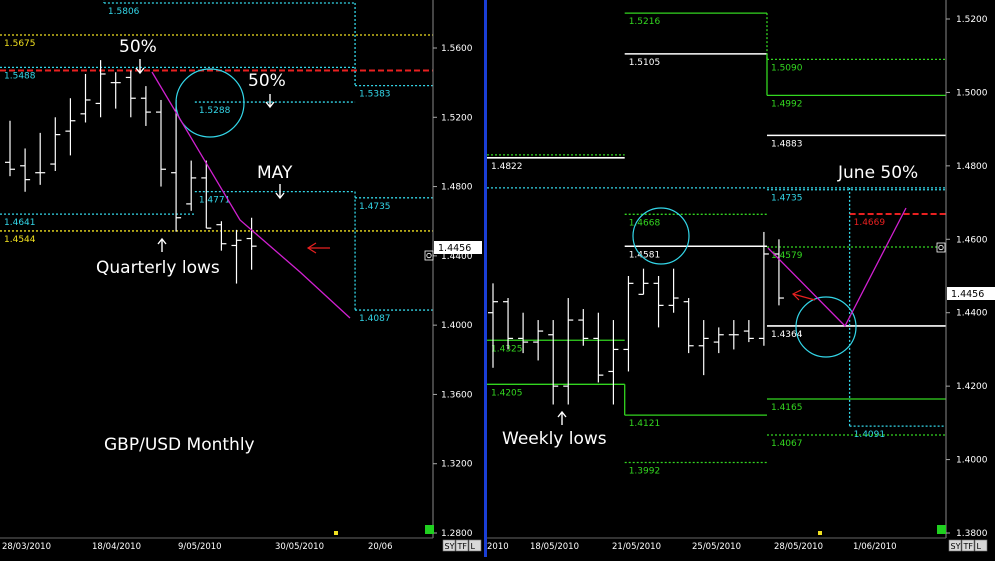  I want to click on y-tick-label: 1.3800, so click(972, 534).